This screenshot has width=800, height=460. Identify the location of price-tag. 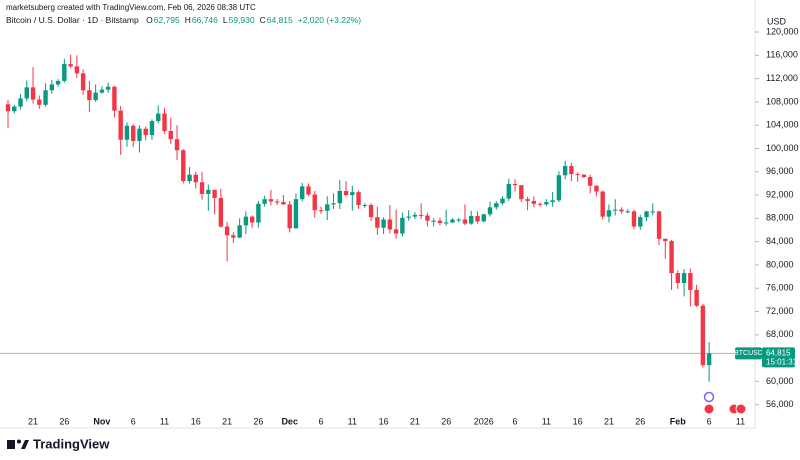
(778, 357).